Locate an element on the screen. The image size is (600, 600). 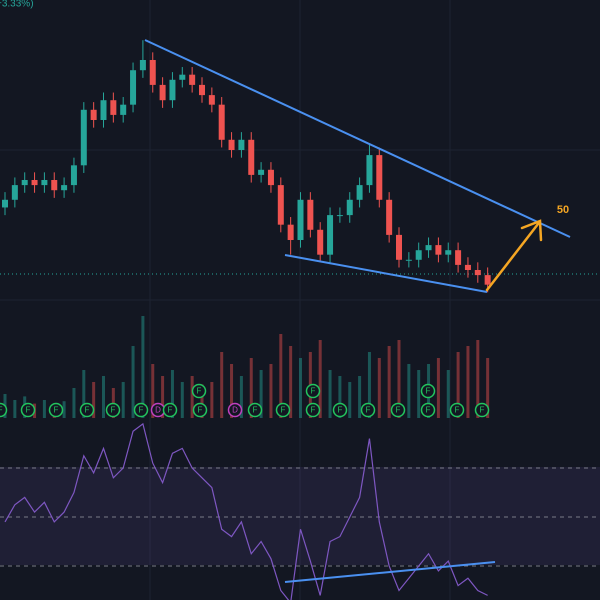
change-label: +3.33%) is located at coordinates (17, 5).